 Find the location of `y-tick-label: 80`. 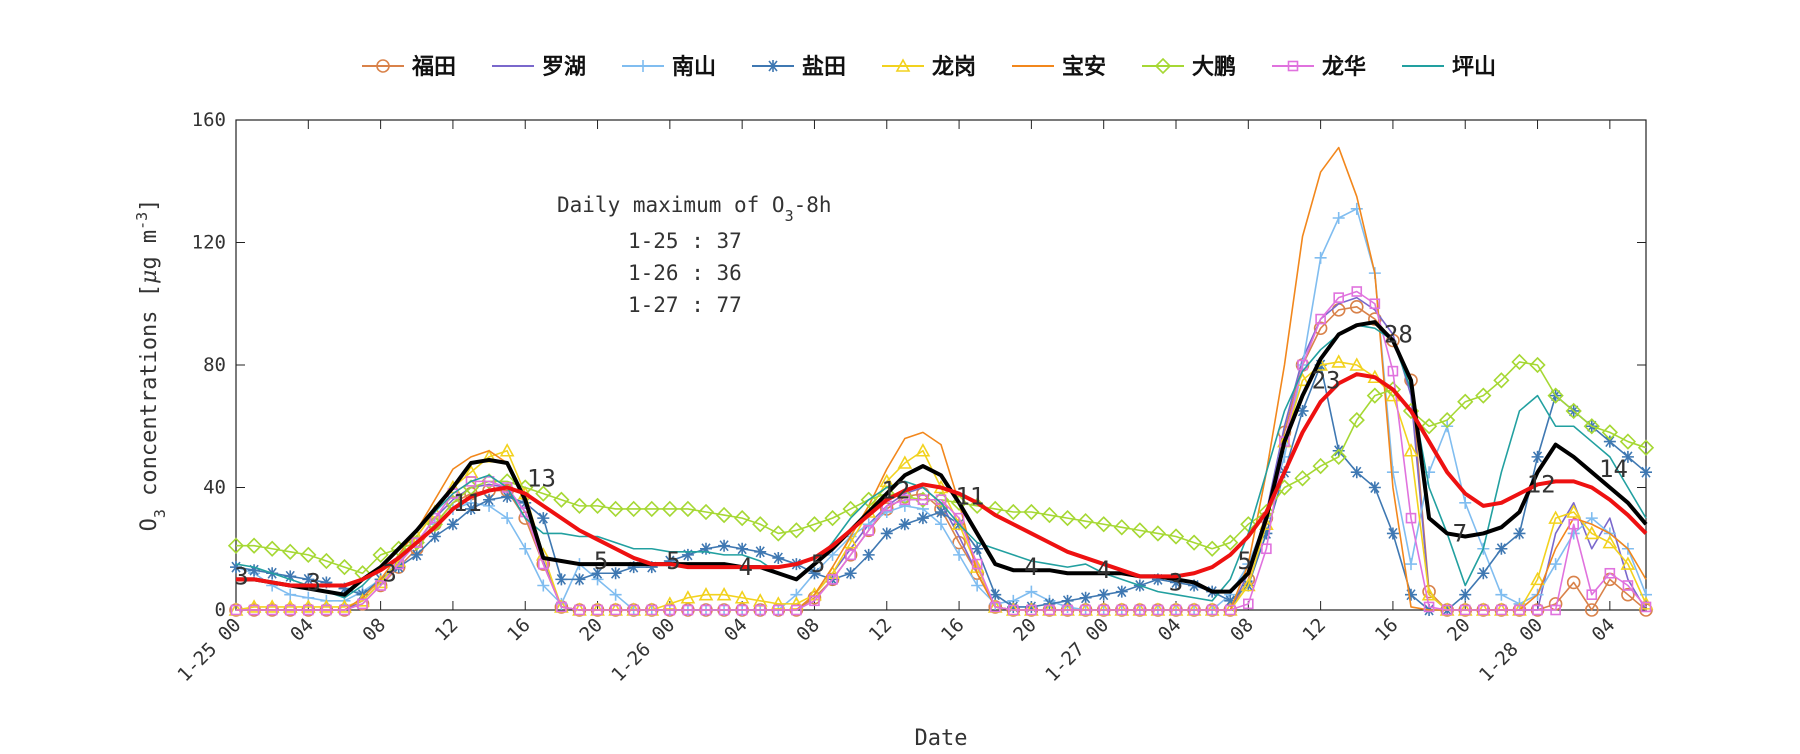

y-tick-label: 80 is located at coordinates (214, 365).